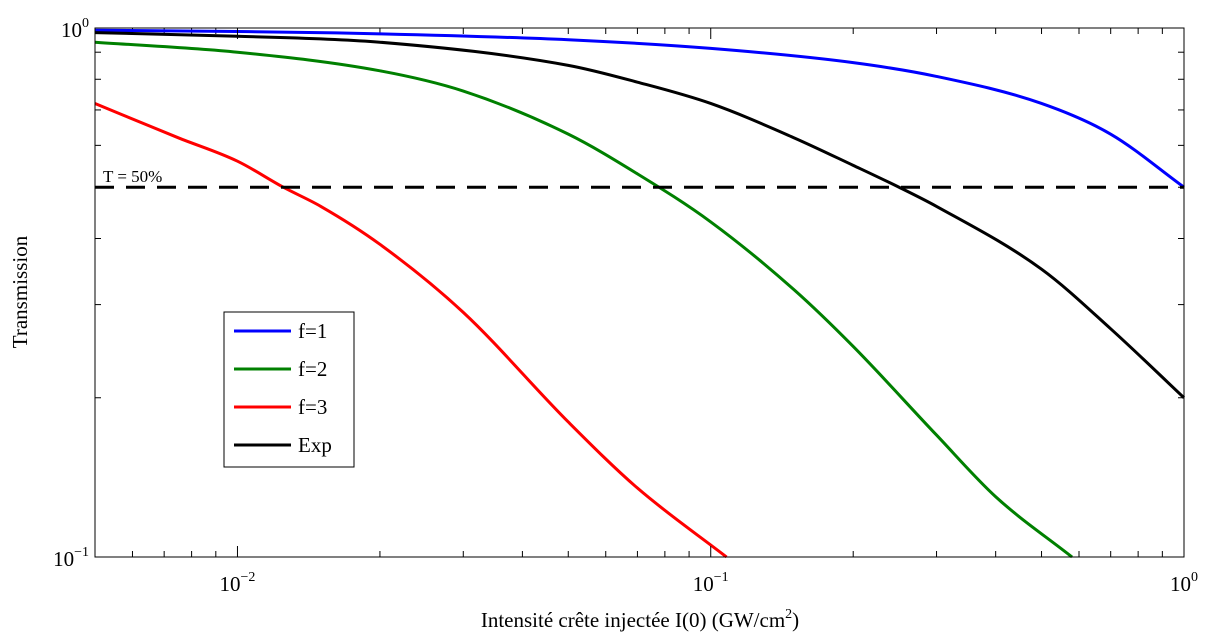 The height and width of the screenshot is (634, 1212). I want to click on reference-line-label: T = 50%, so click(132, 176).